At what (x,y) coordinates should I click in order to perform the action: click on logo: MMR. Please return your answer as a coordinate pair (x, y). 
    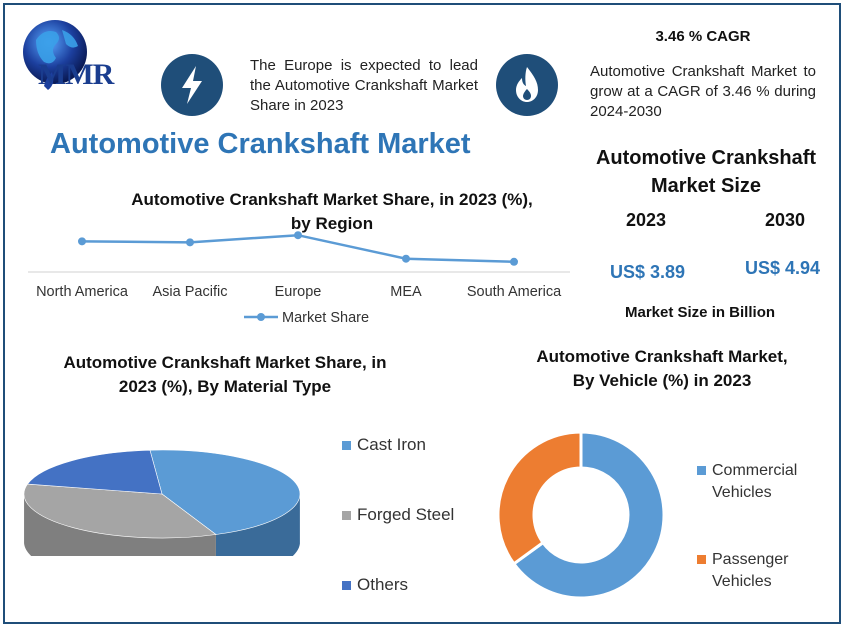
    Looking at the image, I should click on (78, 59).